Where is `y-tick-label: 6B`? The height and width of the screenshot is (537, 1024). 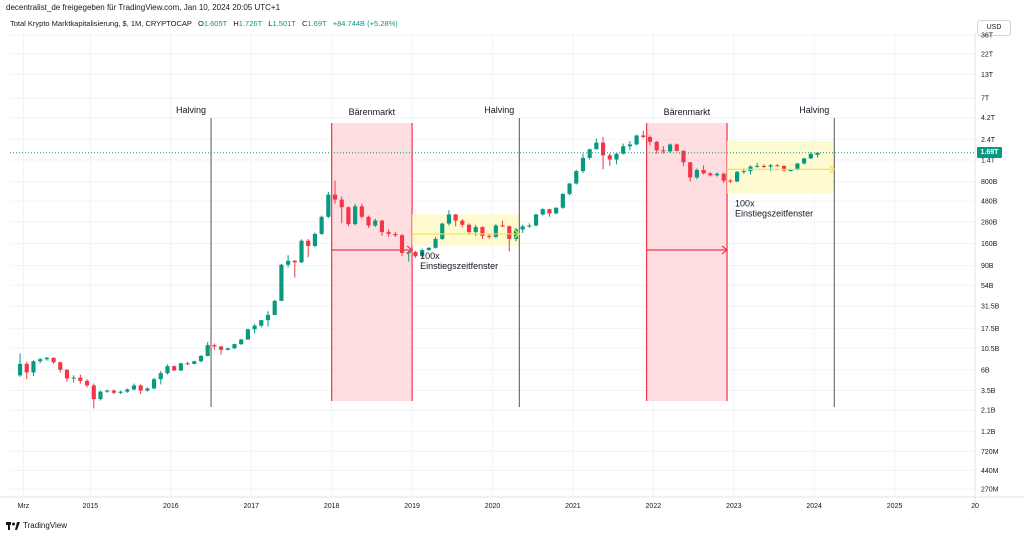
y-tick-label: 6B is located at coordinates (985, 370).